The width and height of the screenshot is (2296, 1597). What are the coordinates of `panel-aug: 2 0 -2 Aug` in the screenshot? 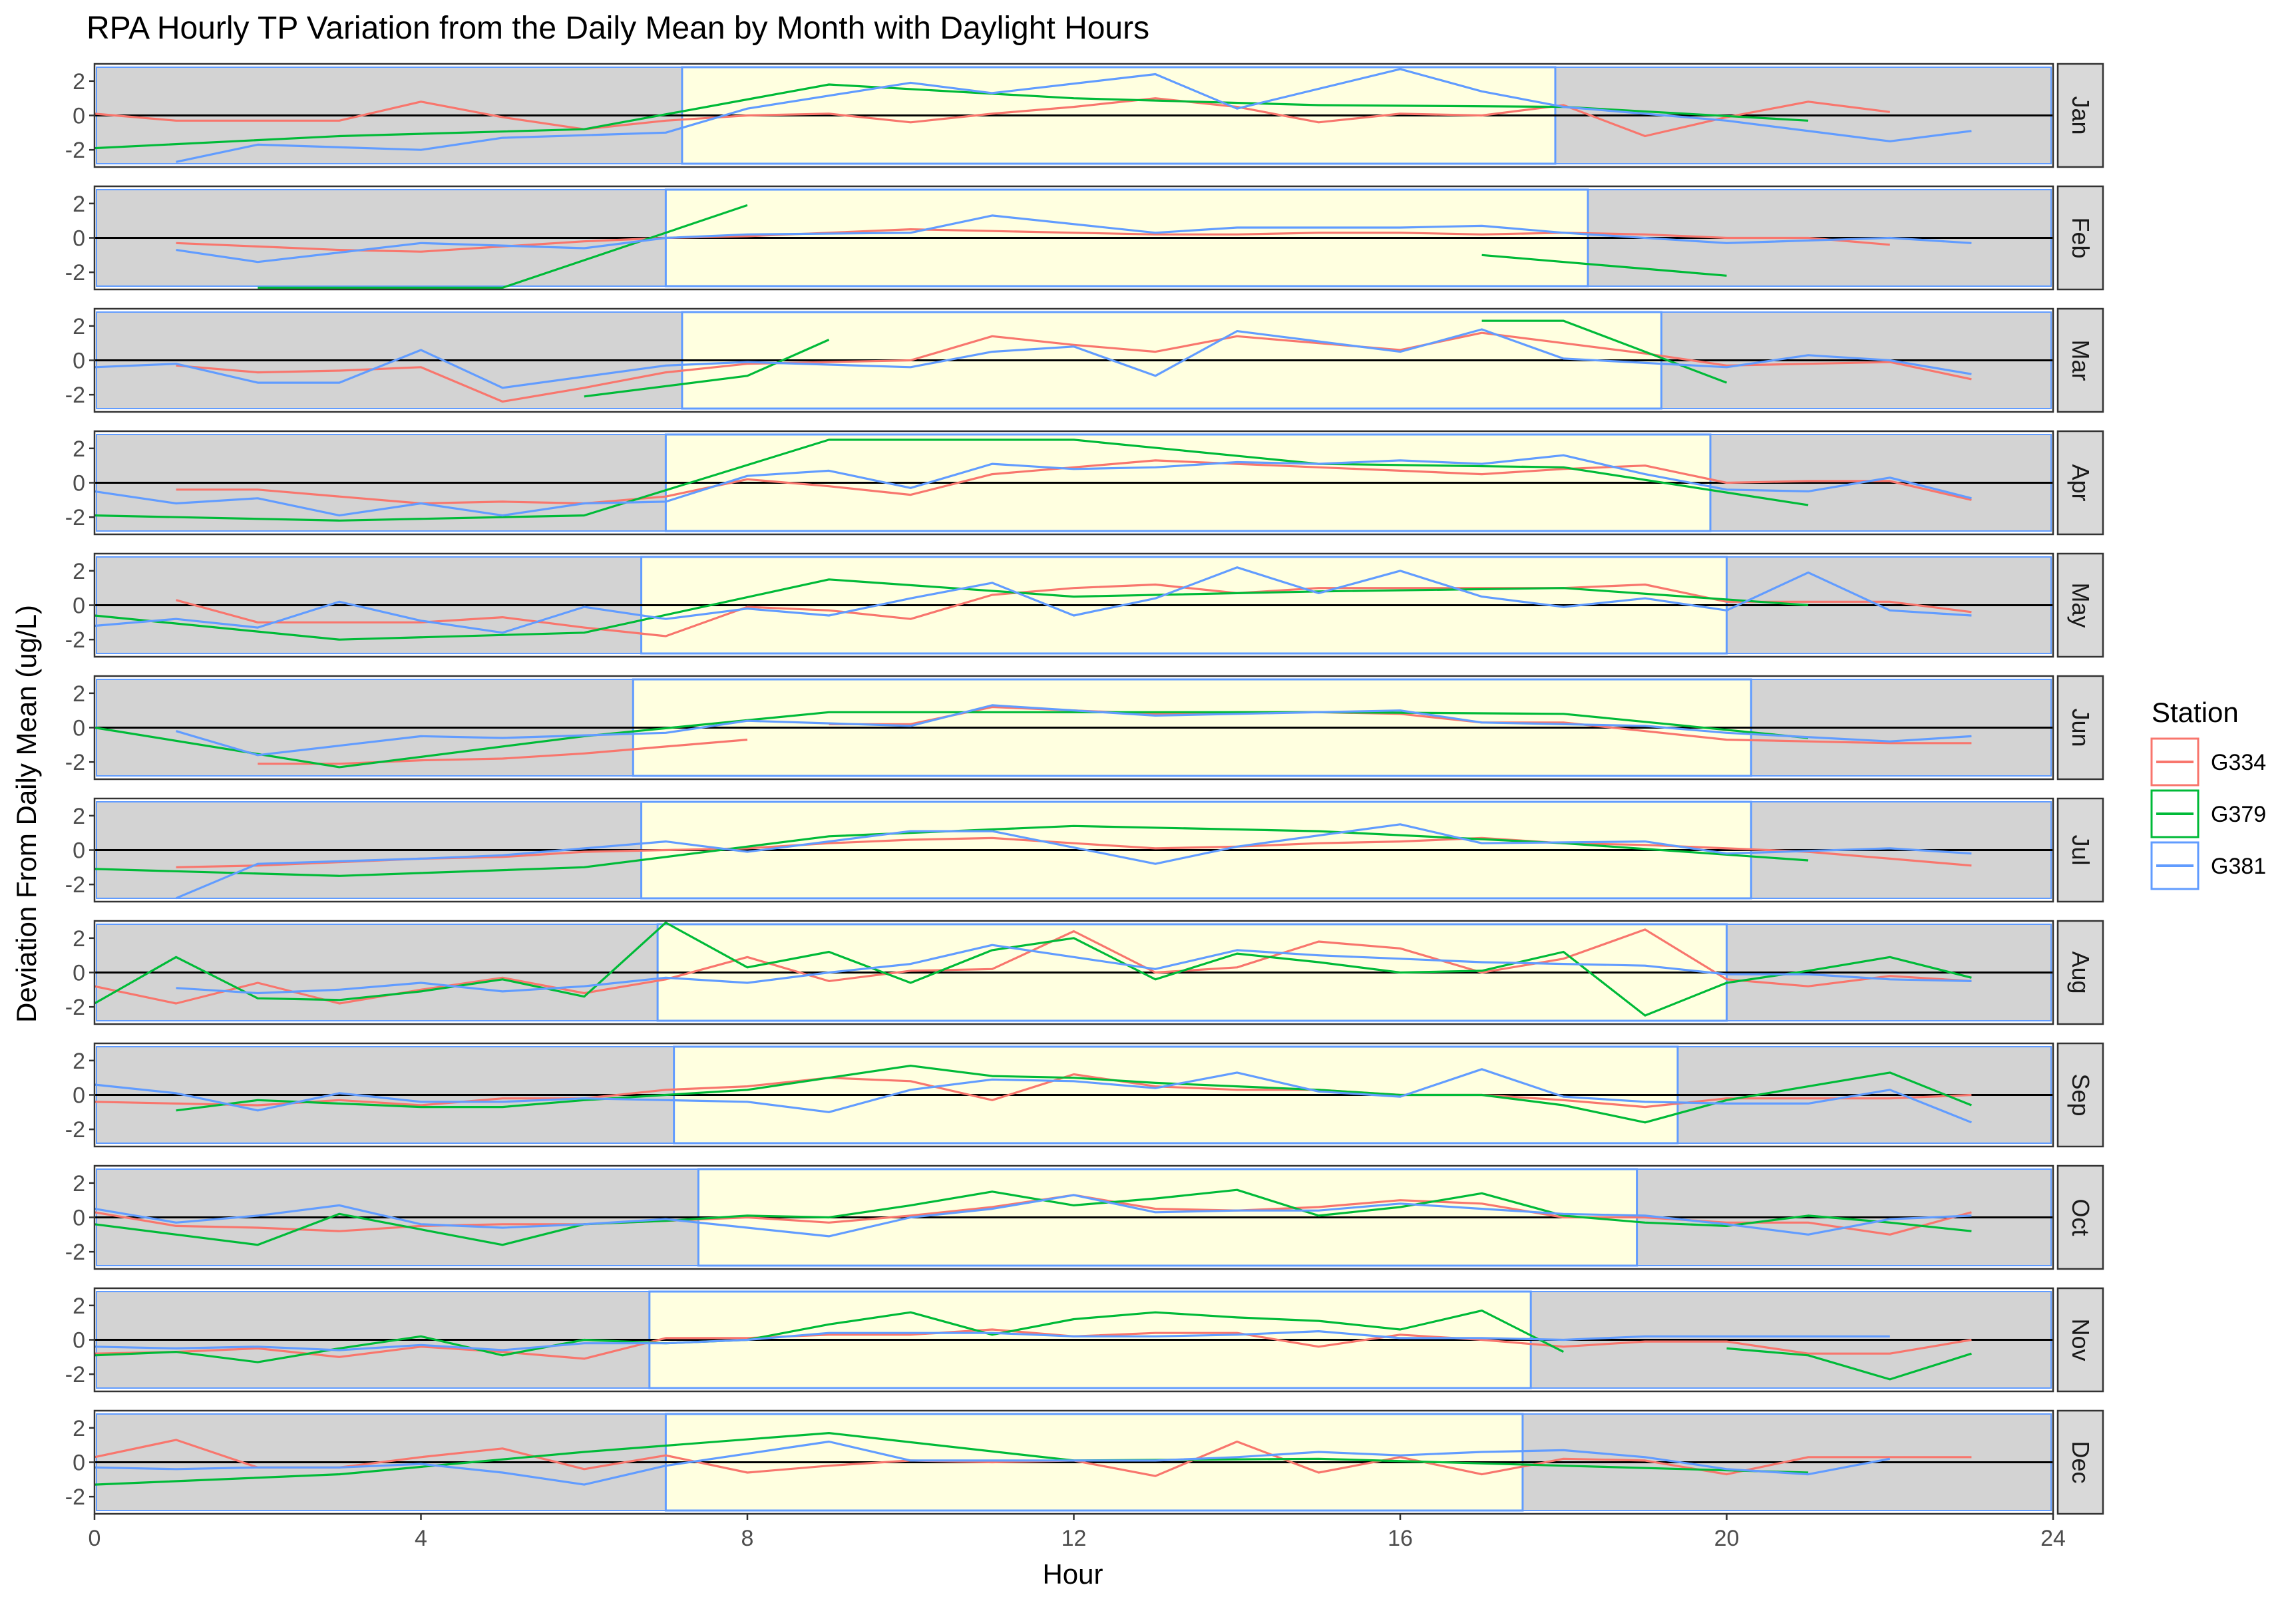 It's located at (1084, 972).